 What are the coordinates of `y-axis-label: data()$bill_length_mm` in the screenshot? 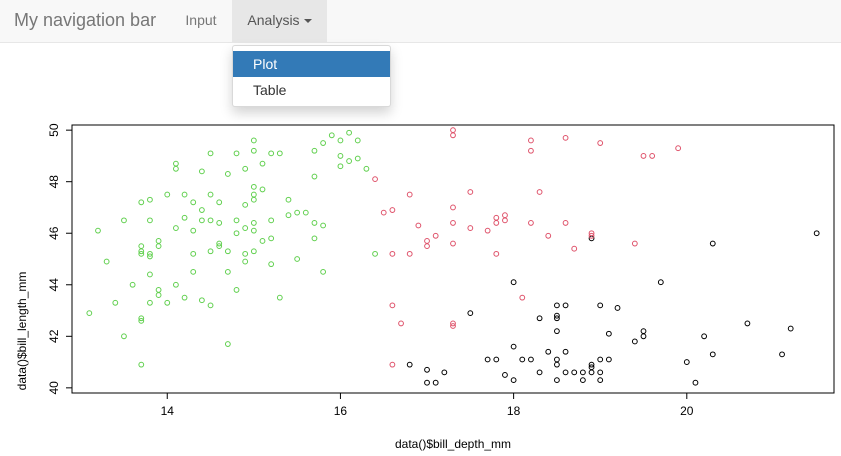 It's located at (22, 331).